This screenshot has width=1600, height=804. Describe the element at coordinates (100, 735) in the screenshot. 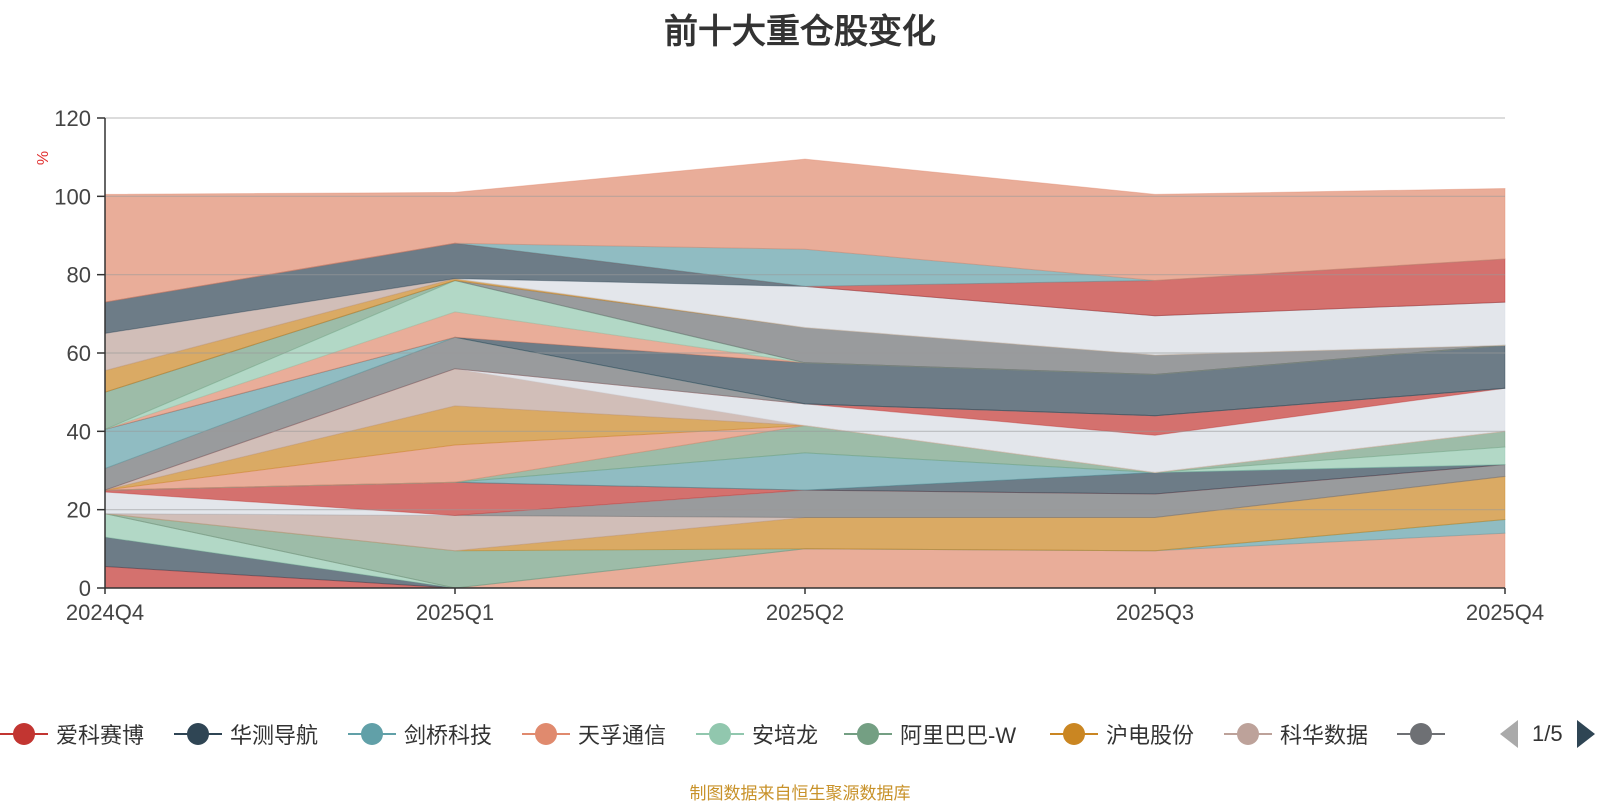

I see `legend-label: 爱科赛博` at that location.